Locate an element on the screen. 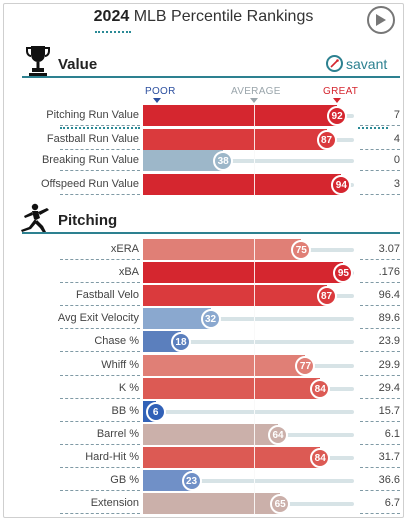 Image resolution: width=407 pixels, height=521 pixels. value-row: Fastball Run Value 87 4 is located at coordinates (203, 140).